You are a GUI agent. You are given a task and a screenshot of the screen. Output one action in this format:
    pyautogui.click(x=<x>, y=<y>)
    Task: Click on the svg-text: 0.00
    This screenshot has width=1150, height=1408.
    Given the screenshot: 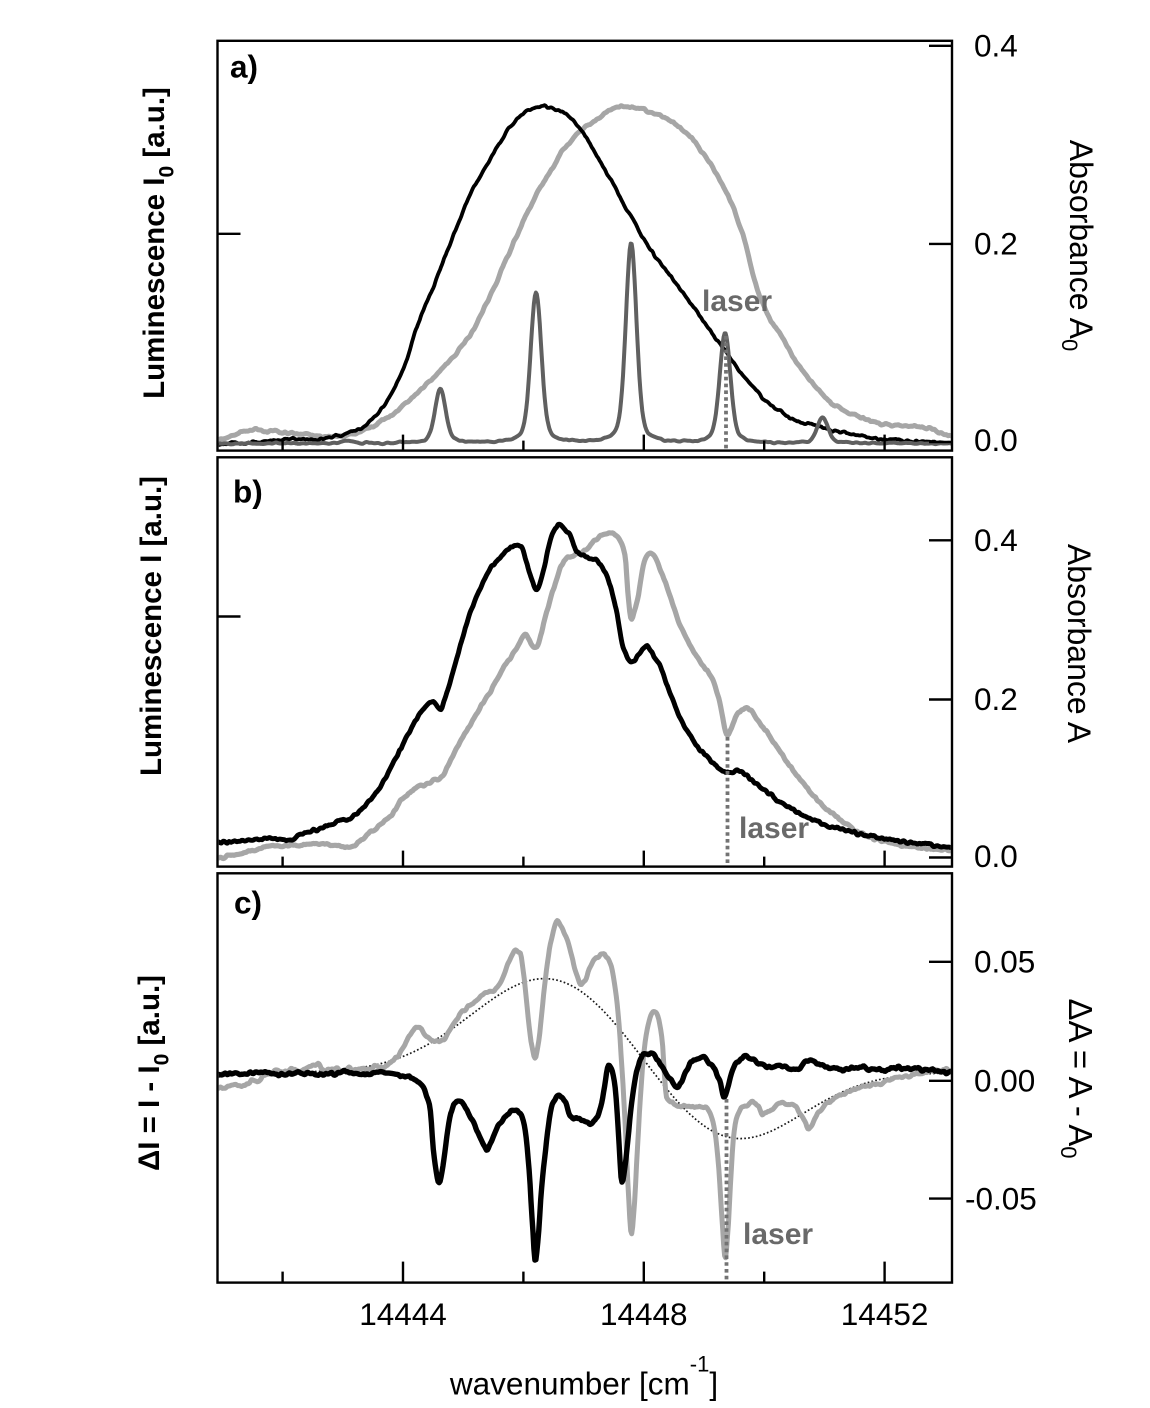 What is the action you would take?
    pyautogui.click(x=1004, y=1081)
    